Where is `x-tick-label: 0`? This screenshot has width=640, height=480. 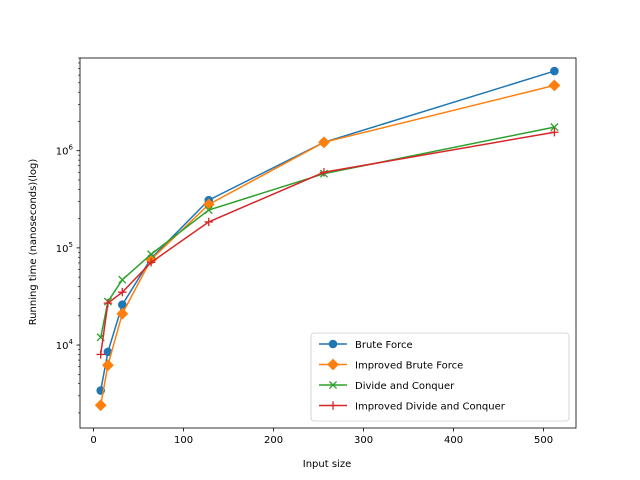
x-tick-label: 0 is located at coordinates (93, 440).